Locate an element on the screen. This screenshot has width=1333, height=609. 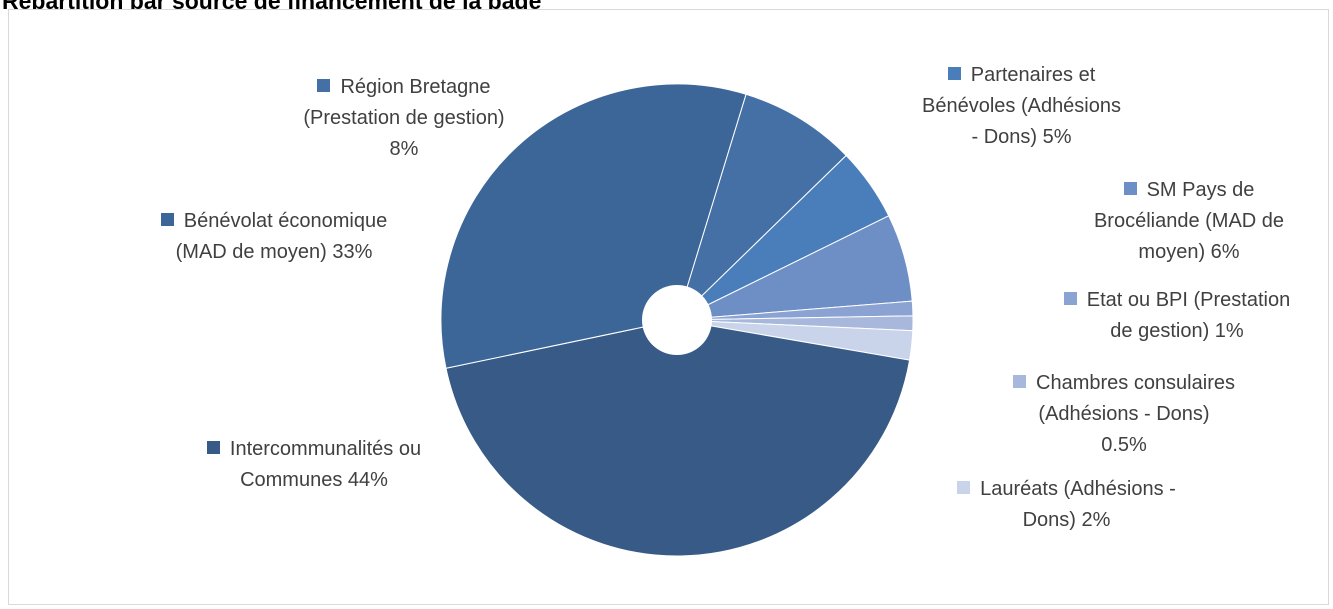
data-label-line: (Adhésions - Dons) is located at coordinates (1124, 414).